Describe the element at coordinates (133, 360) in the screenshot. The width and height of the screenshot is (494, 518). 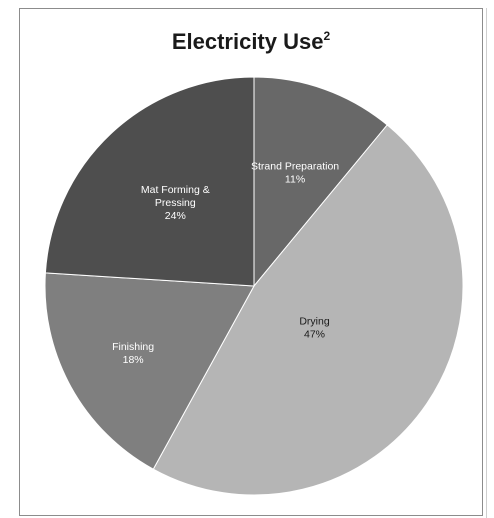
I see `slice-value-finishing: 18%` at that location.